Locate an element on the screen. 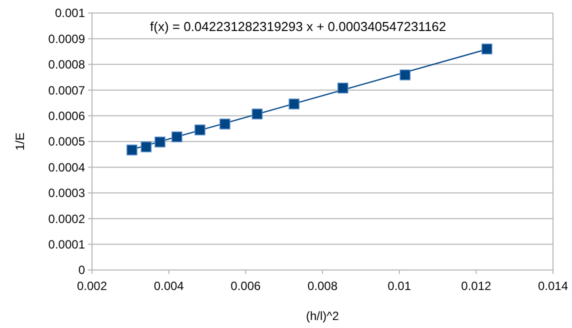  x-tick-label: 0.01 is located at coordinates (400, 286).